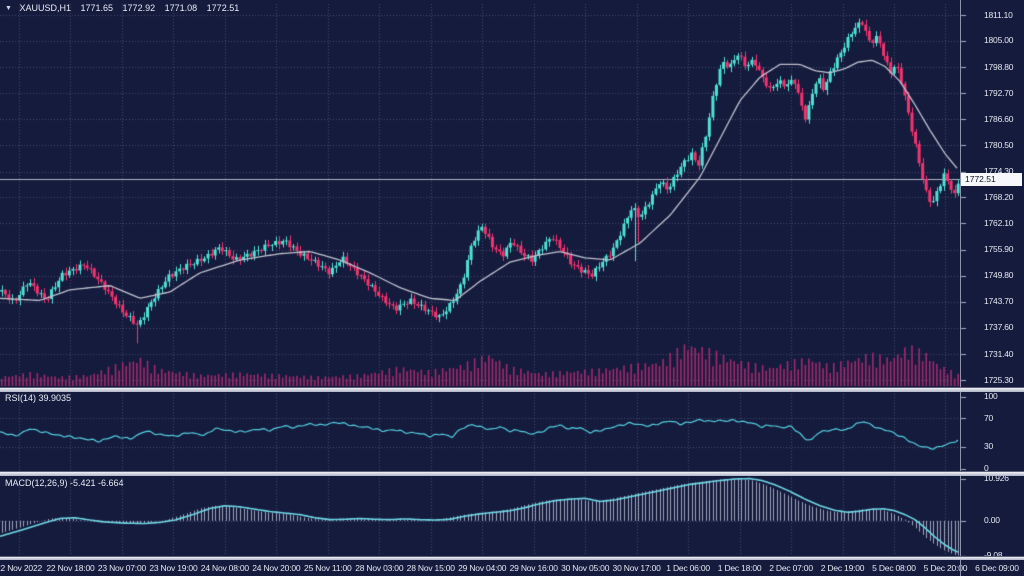  I want to click on axis-border, so click(960, 288).